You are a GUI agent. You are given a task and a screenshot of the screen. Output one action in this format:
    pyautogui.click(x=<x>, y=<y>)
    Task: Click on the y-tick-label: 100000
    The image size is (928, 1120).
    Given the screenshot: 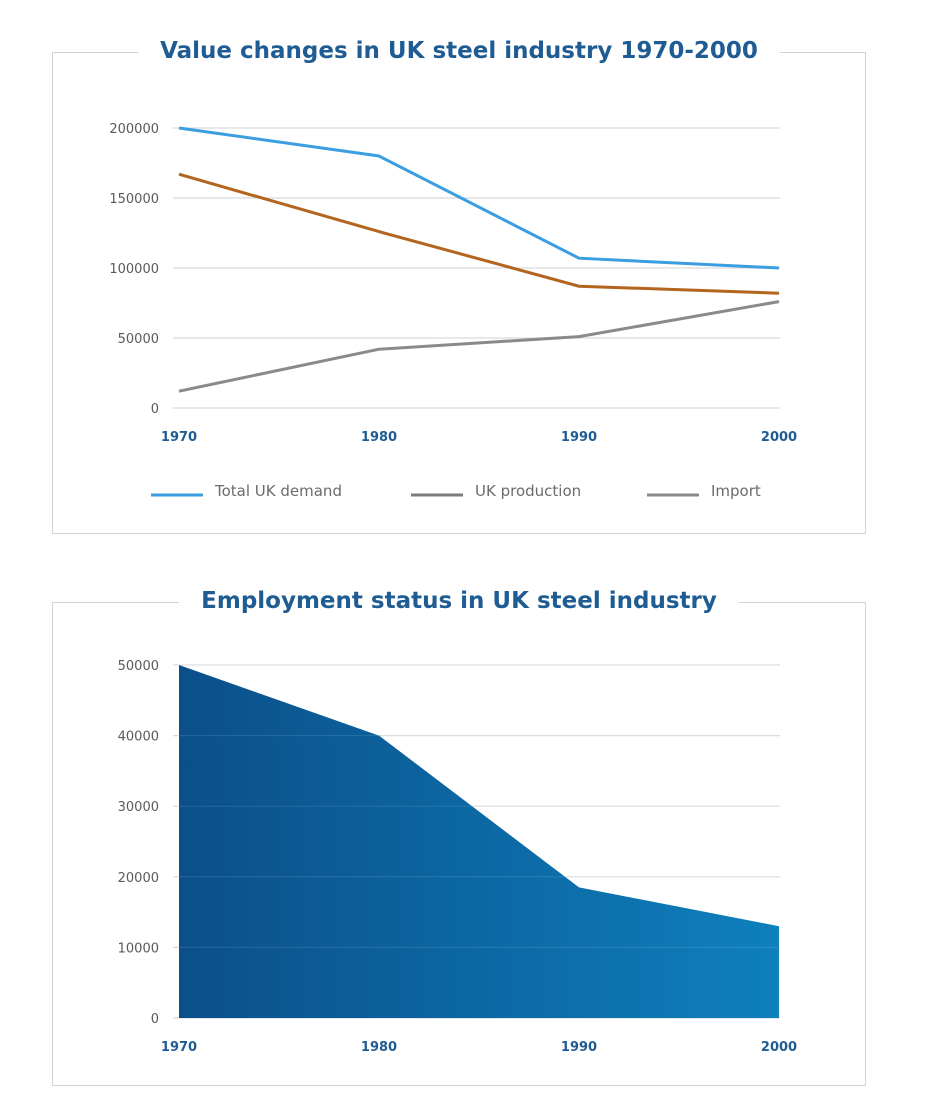 What is the action you would take?
    pyautogui.click(x=134, y=269)
    